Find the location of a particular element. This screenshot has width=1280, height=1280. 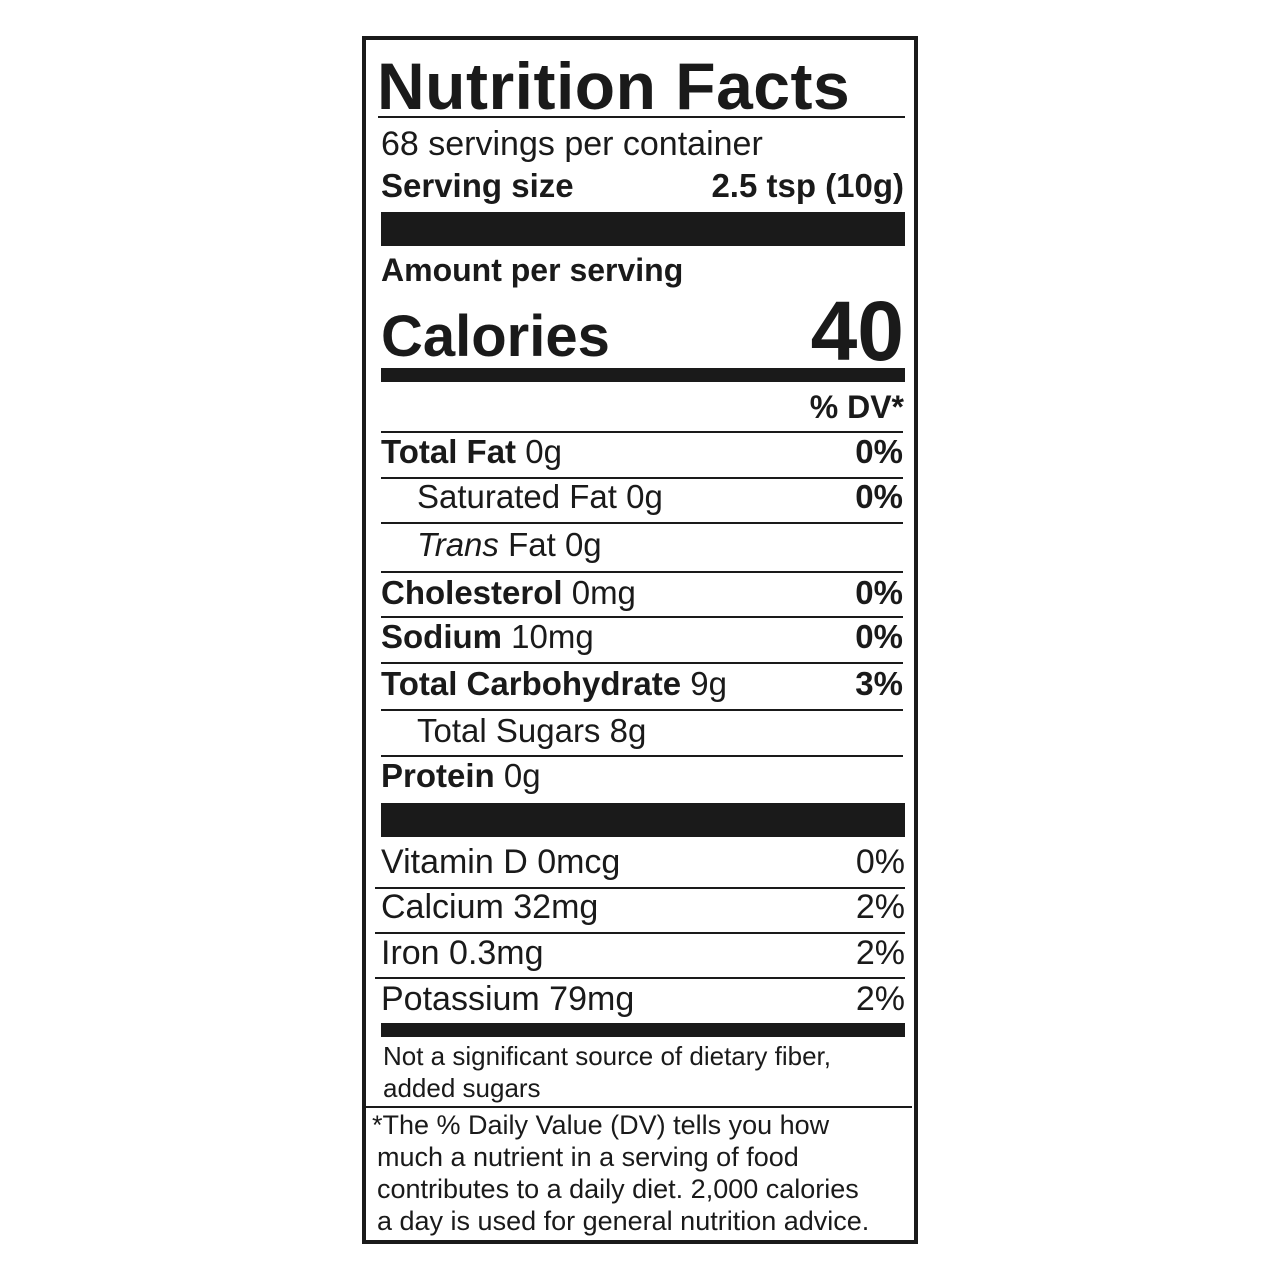

vitamin-row-iron: Iron 0.3mg 2% is located at coordinates (643, 953).